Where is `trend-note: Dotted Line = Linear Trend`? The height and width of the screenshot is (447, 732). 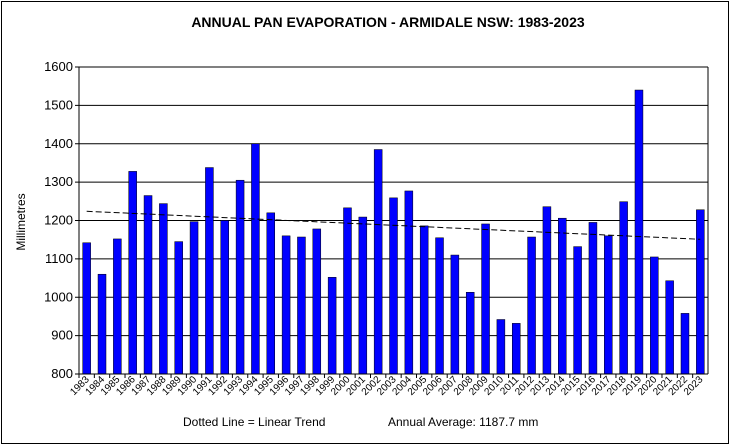
trend-note: Dotted Line = Linear Trend is located at coordinates (254, 422).